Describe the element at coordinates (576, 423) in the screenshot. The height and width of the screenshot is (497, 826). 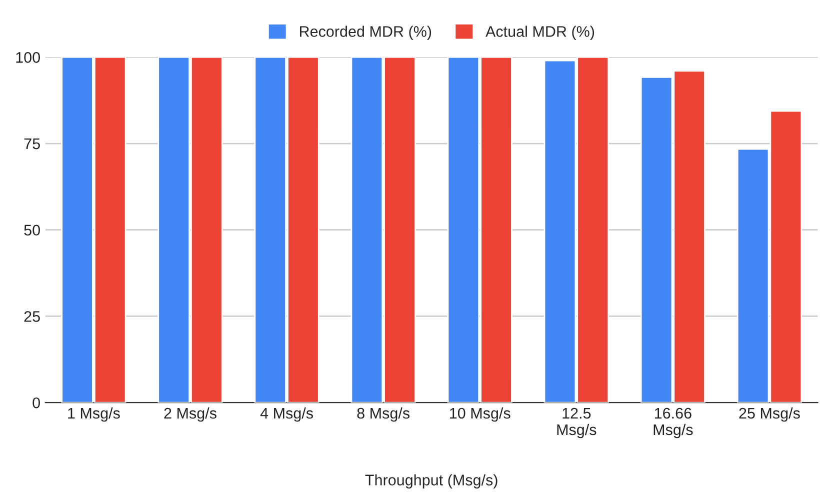
I see `x-tick-label: 12.5 Msg/s` at that location.